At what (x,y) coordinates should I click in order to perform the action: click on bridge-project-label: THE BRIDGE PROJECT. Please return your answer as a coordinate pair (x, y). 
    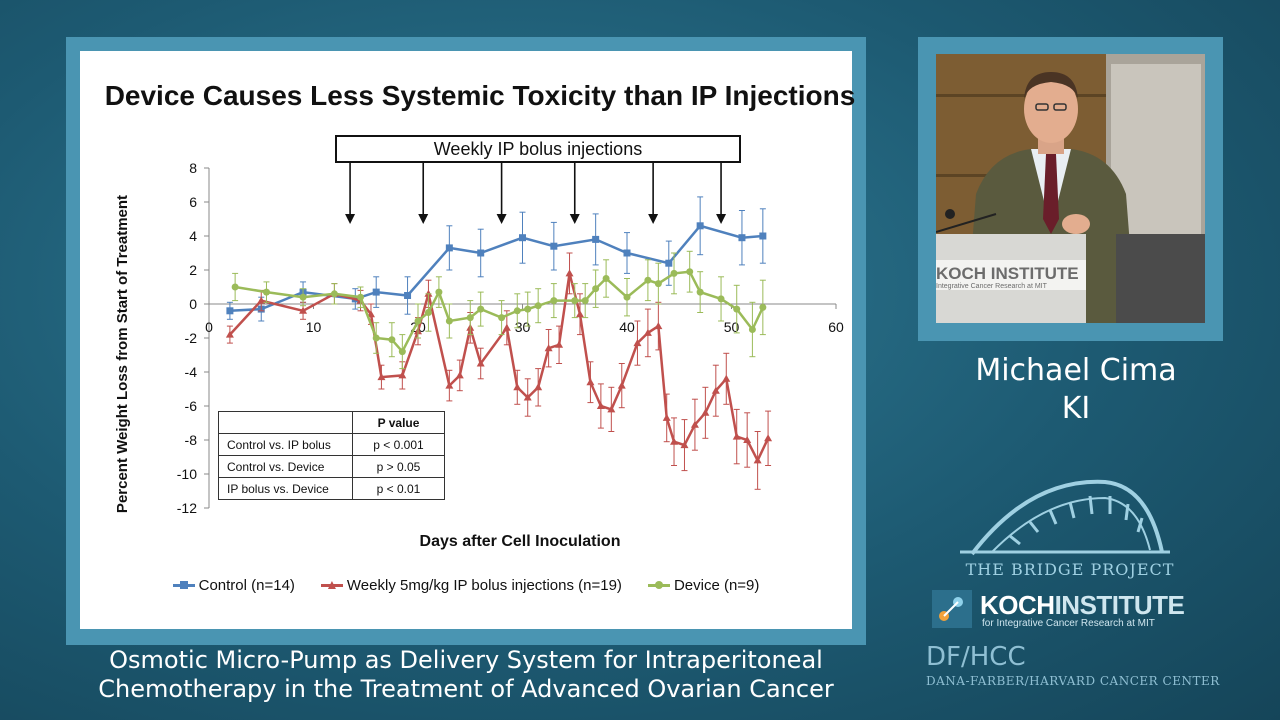
    Looking at the image, I should click on (1070, 569).